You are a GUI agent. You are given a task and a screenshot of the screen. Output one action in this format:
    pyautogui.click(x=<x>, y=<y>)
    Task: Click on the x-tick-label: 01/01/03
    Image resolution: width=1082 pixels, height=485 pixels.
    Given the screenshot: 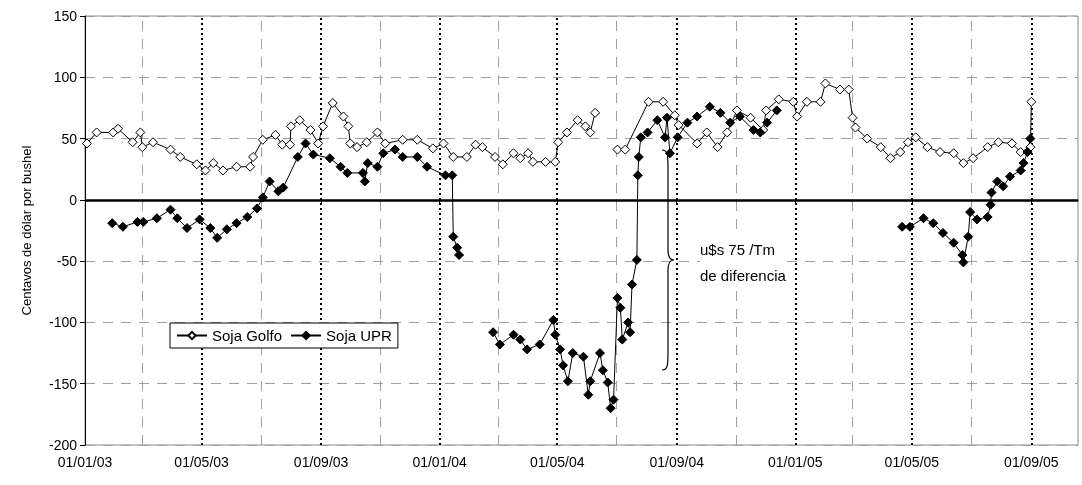 What is the action you would take?
    pyautogui.click(x=85, y=462)
    